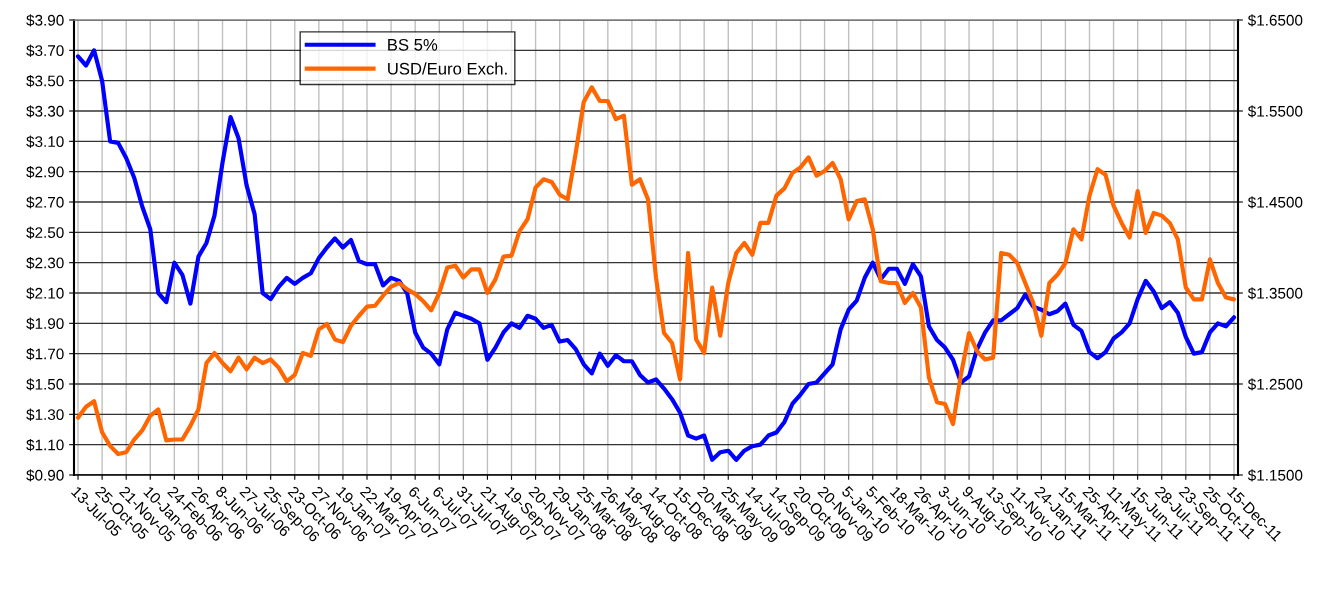 The width and height of the screenshot is (1342, 591). Describe the element at coordinates (1275, 475) in the screenshot. I see `y2-tick-label: $1.1500` at that location.